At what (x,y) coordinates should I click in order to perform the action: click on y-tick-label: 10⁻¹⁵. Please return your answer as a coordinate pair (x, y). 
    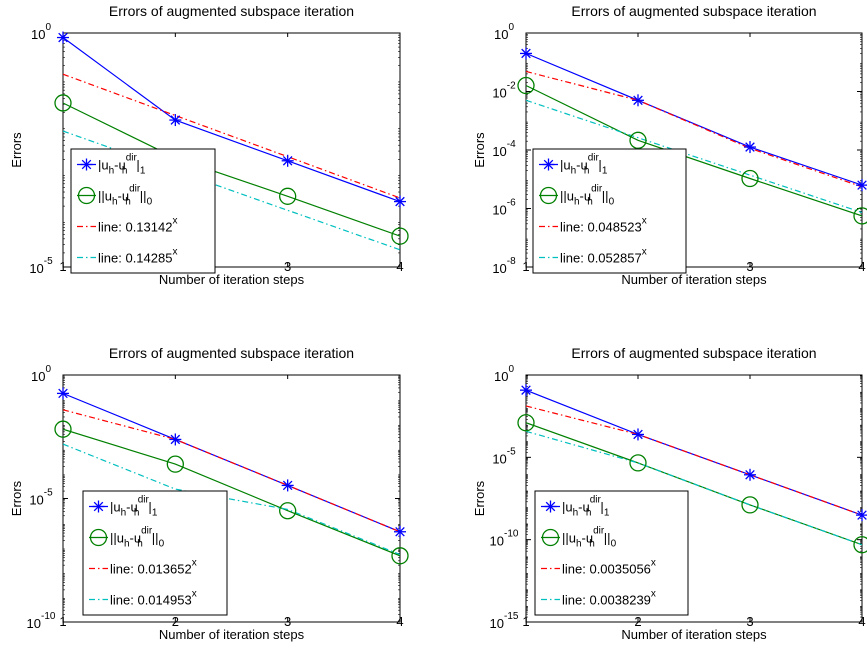
    Looking at the image, I should click on (504, 621).